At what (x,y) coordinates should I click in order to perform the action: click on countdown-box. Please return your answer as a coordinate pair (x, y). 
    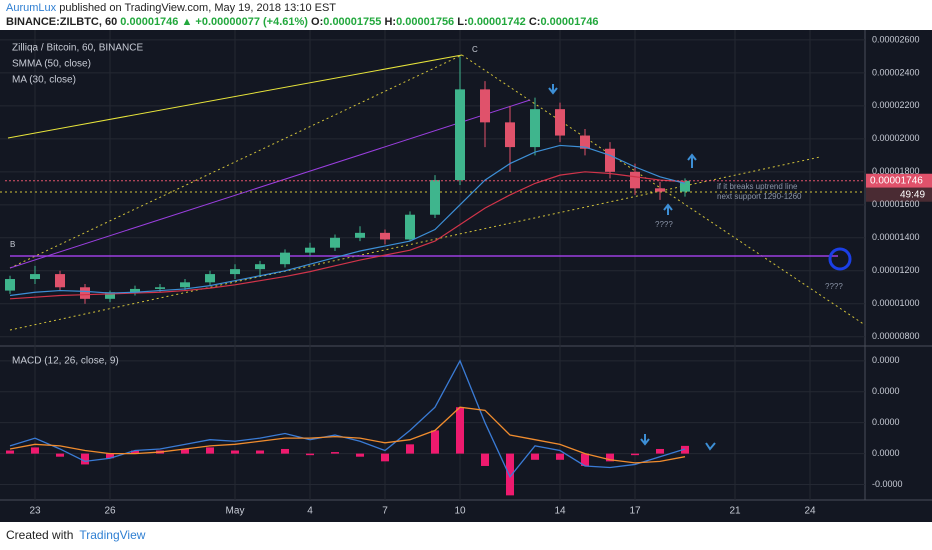
    Looking at the image, I should click on (899, 194).